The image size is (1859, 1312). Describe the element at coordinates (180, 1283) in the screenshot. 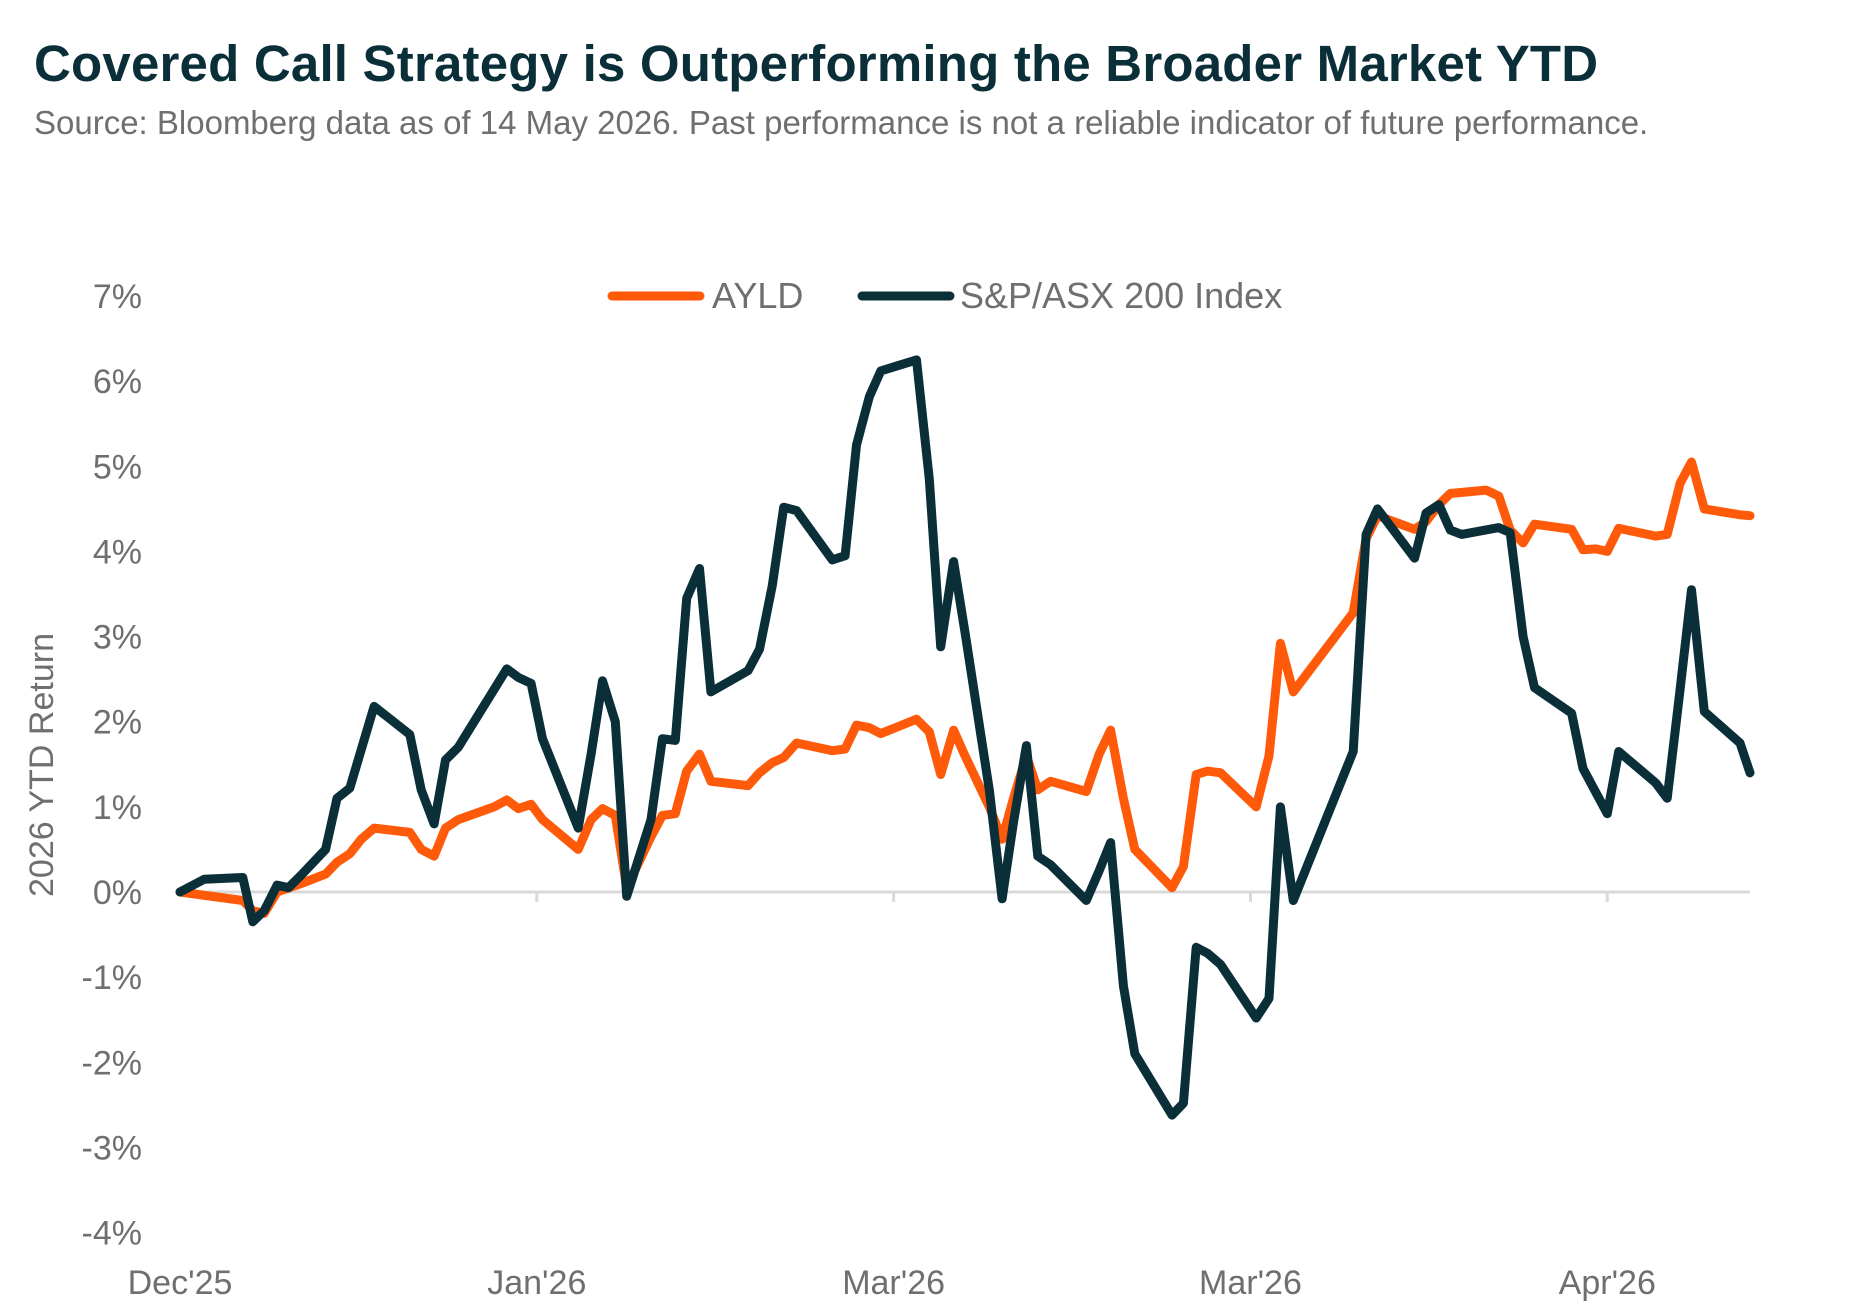

I see `x-tick-label: Dec'25` at that location.